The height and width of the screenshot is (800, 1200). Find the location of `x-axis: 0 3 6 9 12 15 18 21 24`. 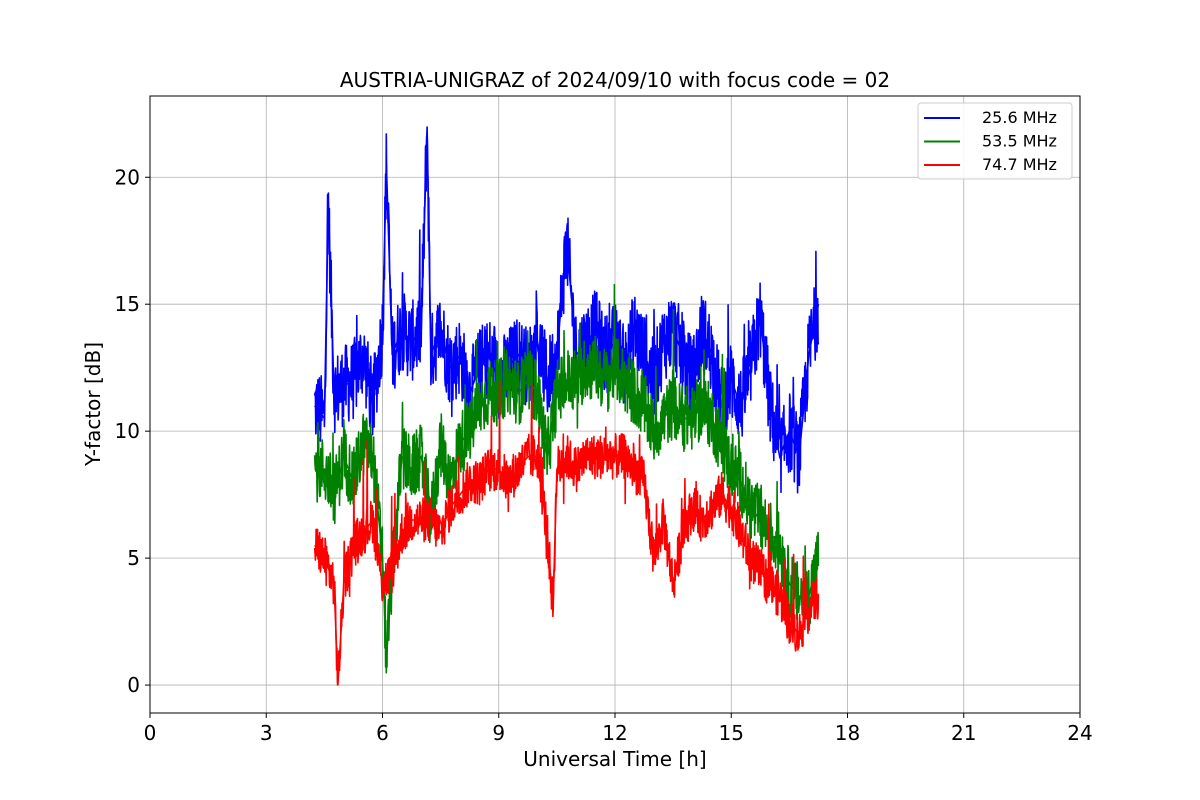

x-axis: 0 3 6 9 12 15 18 21 24 is located at coordinates (618, 729).